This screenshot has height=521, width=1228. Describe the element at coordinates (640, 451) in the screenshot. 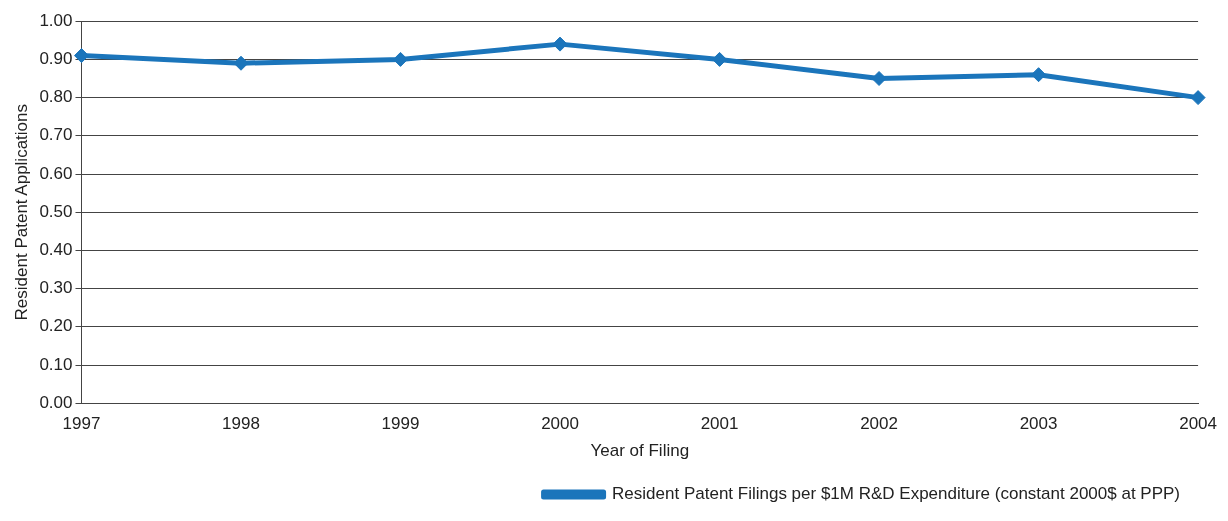

I see `x-axis-title: Year of Filing` at that location.